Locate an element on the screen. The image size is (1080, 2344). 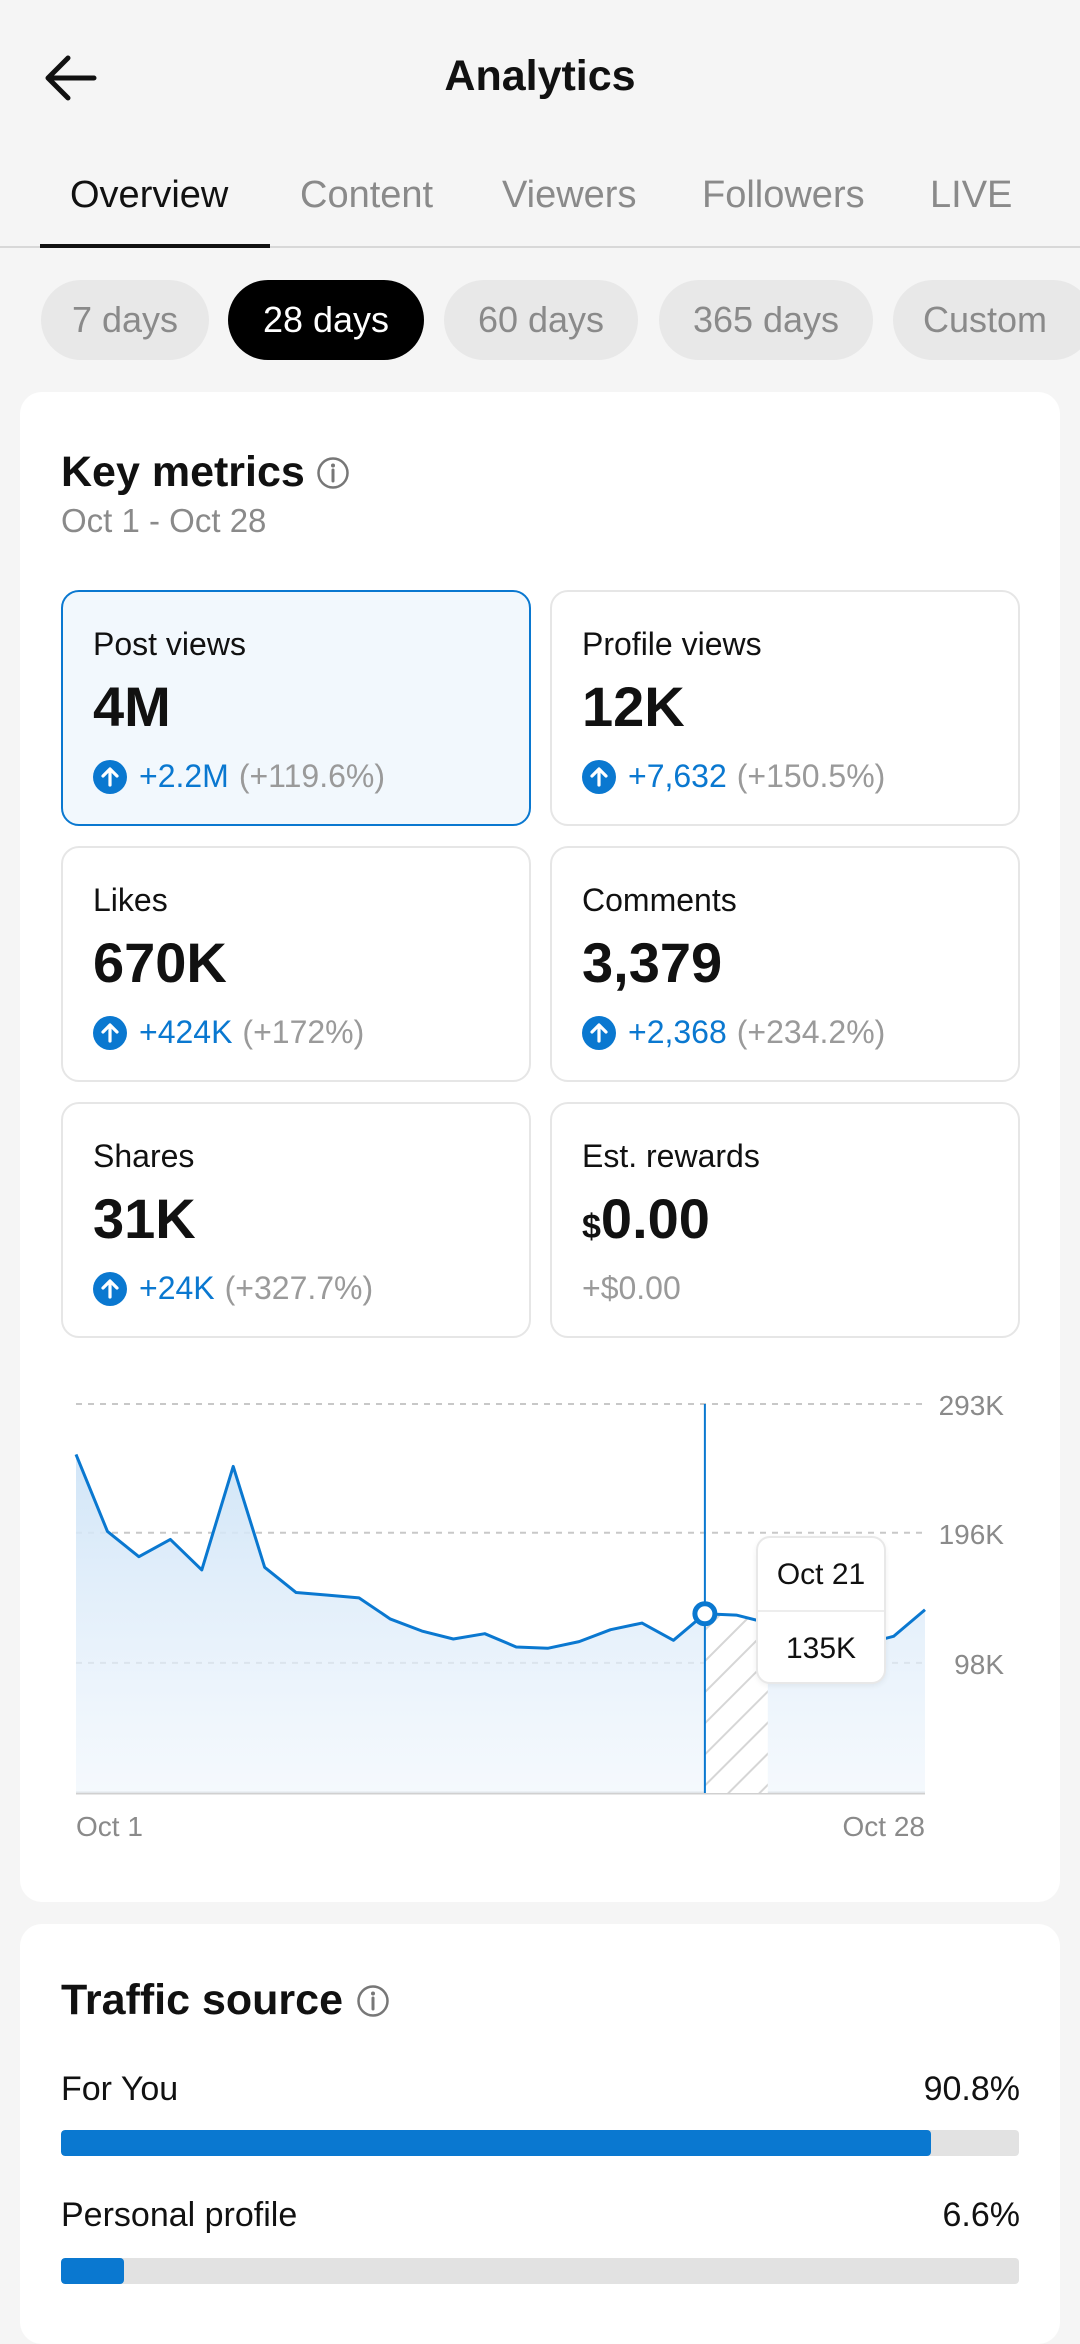
metric-change: +2.2M (+119.6%) is located at coordinates (239, 776).